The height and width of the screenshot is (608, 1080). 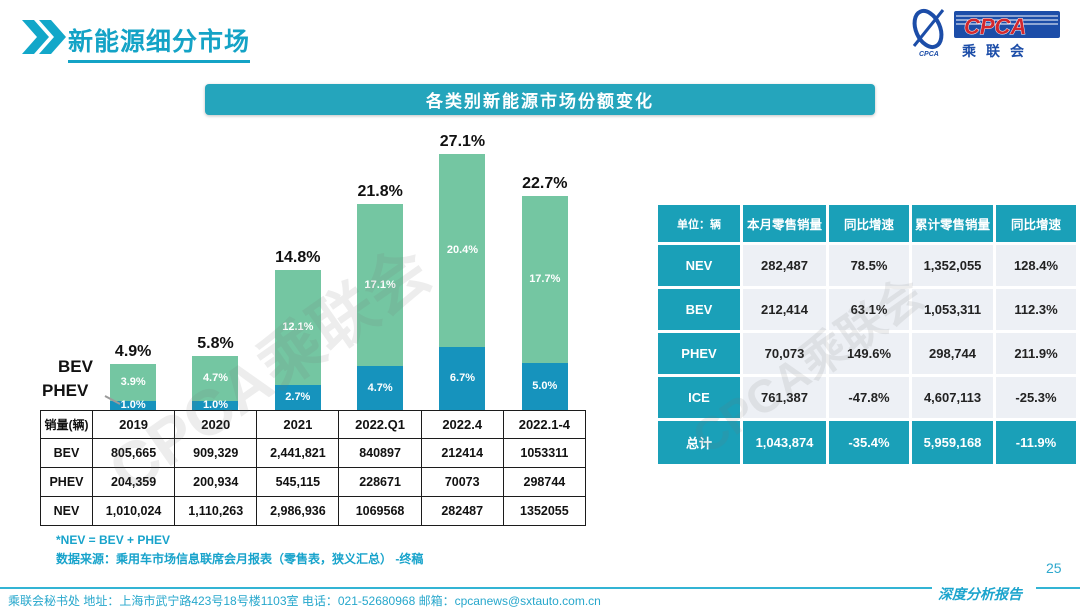 I want to click on bar-total-label: 4.9%, so click(x=133, y=351).